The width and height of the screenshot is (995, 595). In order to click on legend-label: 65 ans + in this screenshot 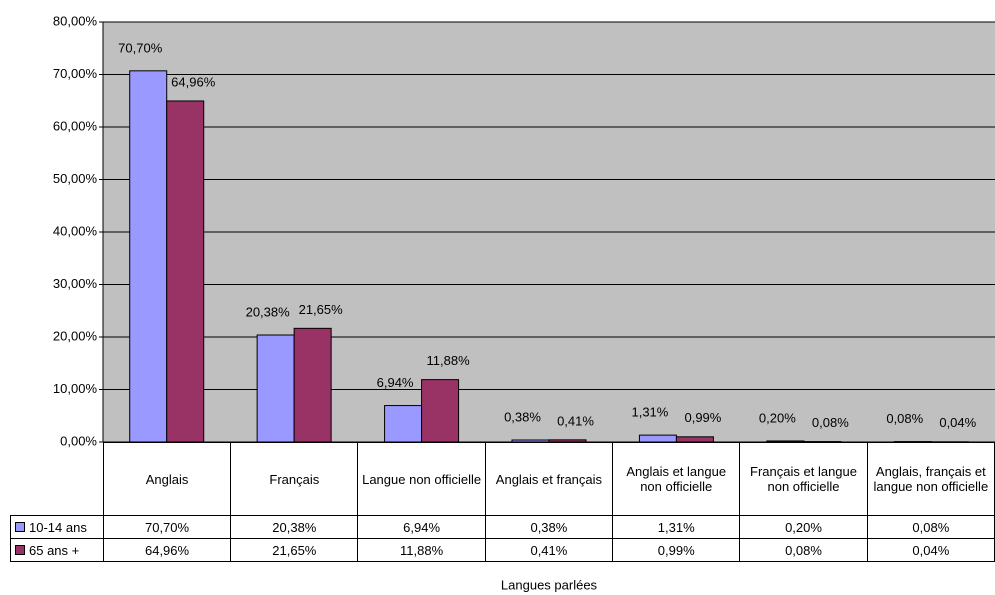, I will do `click(54, 550)`.